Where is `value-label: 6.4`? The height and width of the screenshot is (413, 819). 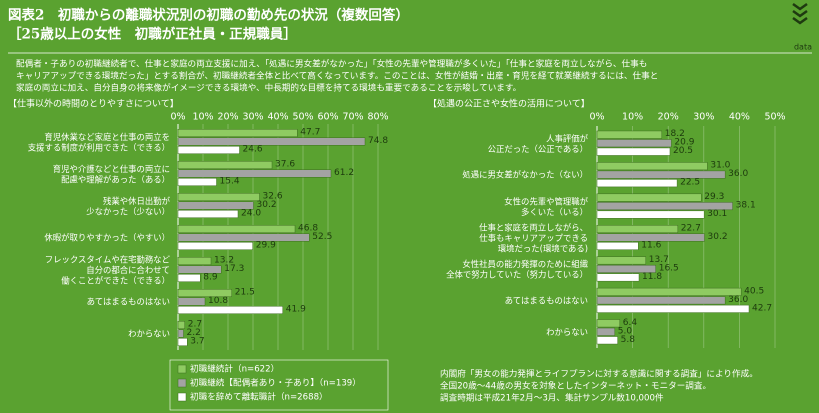
value-label: 6.4 is located at coordinates (630, 323).